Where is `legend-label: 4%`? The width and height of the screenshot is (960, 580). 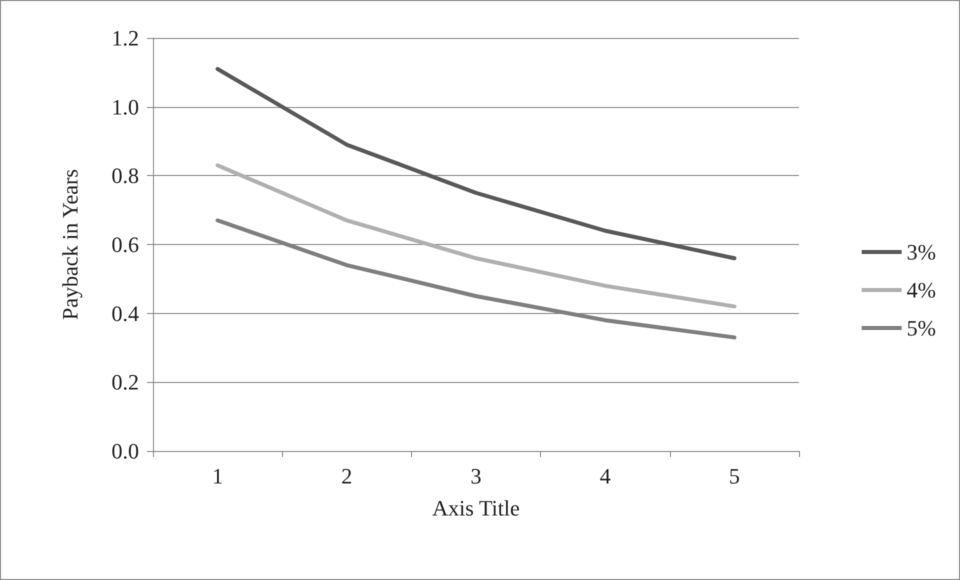 legend-label: 4% is located at coordinates (921, 290).